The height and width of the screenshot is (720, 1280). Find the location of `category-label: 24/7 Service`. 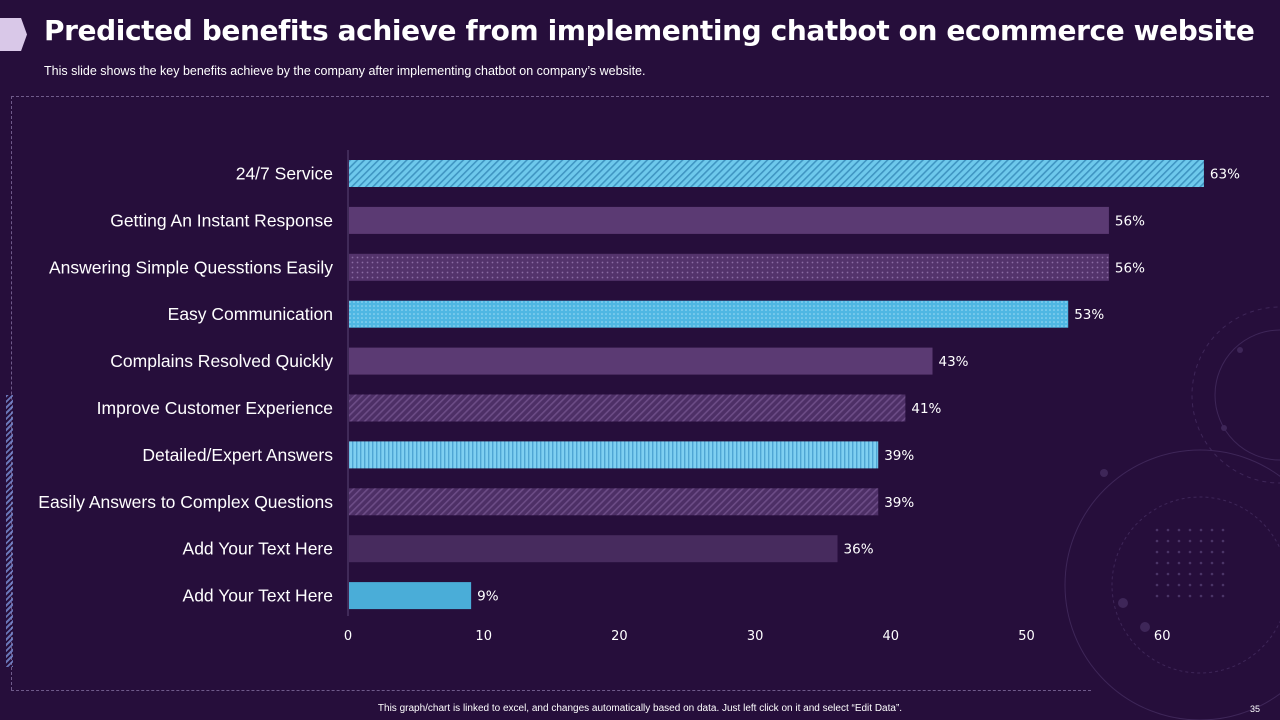

category-label: 24/7 Service is located at coordinates (284, 174).